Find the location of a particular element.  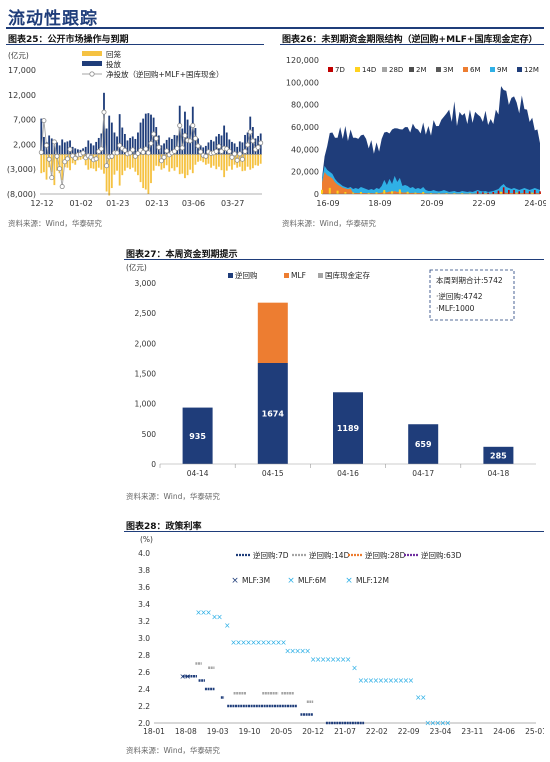

fig27-xtick-label: 04-17 is located at coordinates (423, 473).